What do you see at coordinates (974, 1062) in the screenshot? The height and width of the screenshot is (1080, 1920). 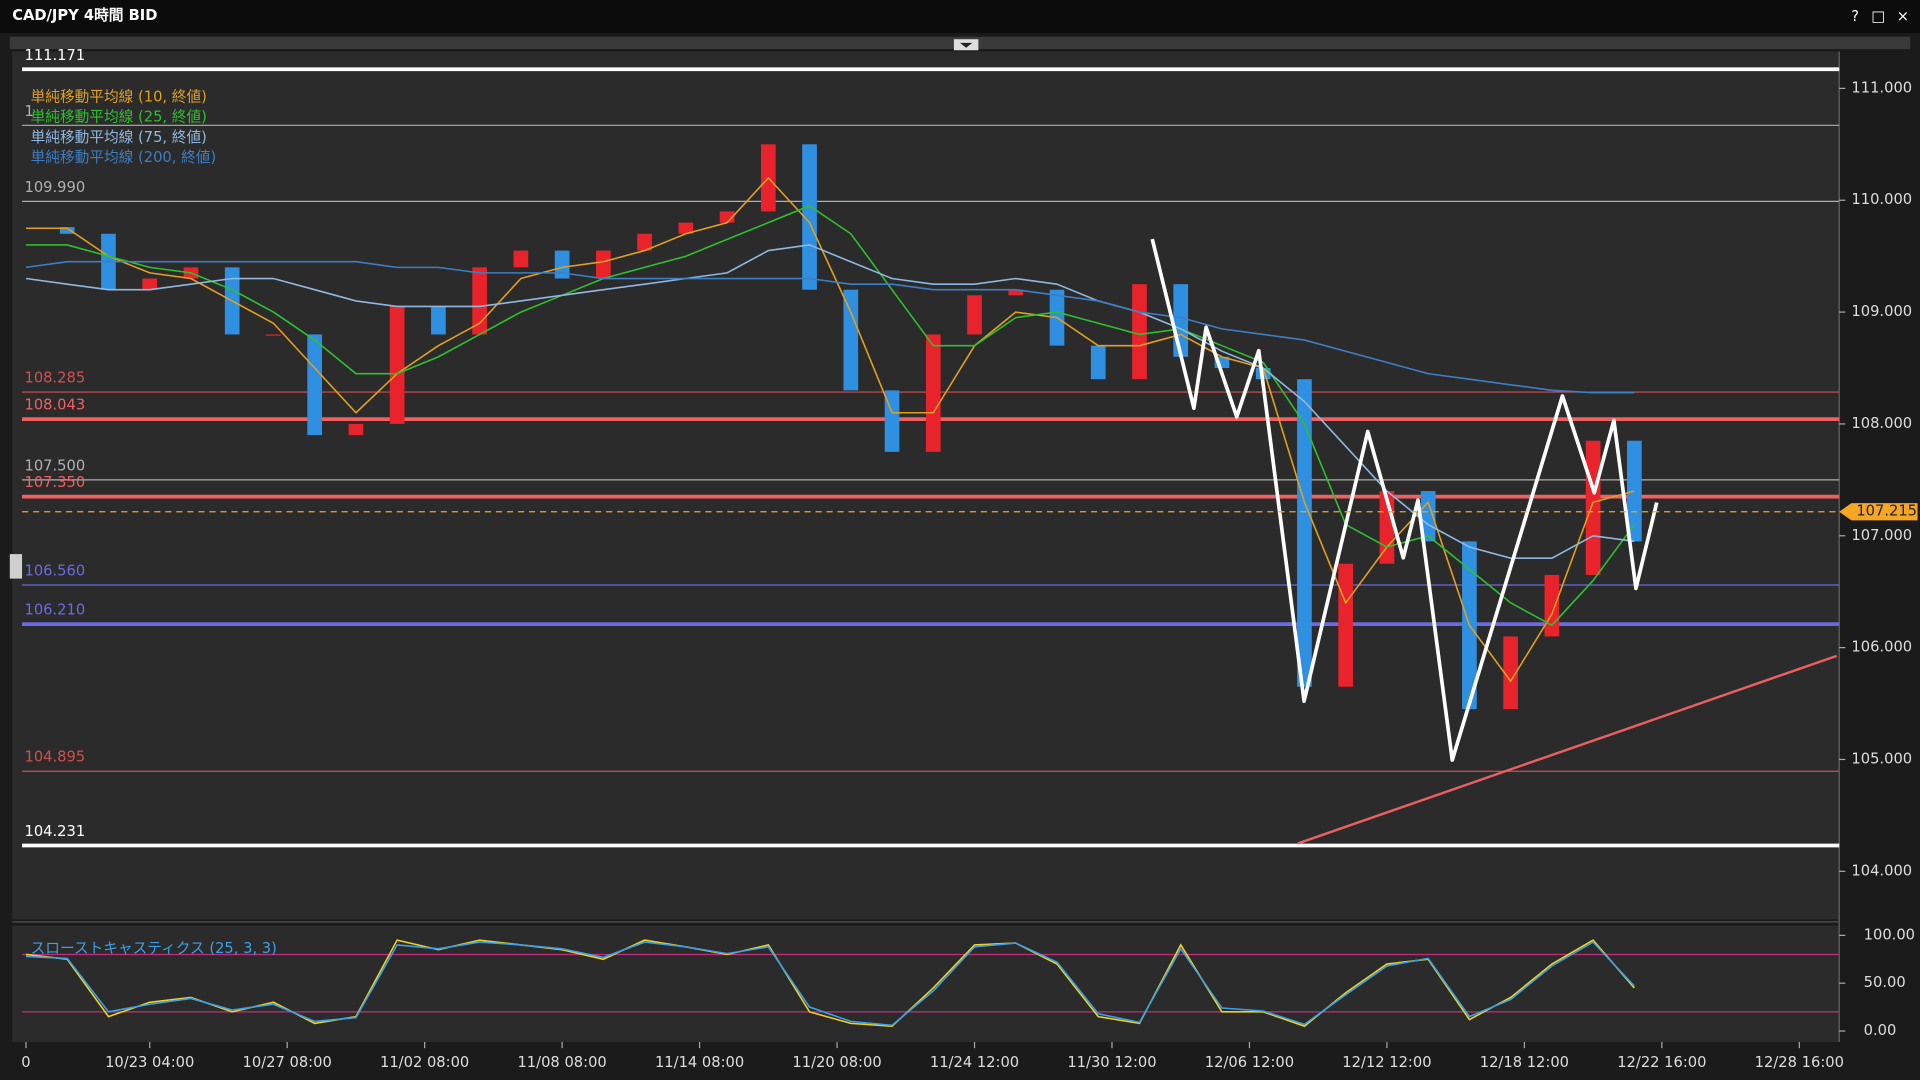 I see `x-tick-label: 11/24 12:00` at bounding box center [974, 1062].